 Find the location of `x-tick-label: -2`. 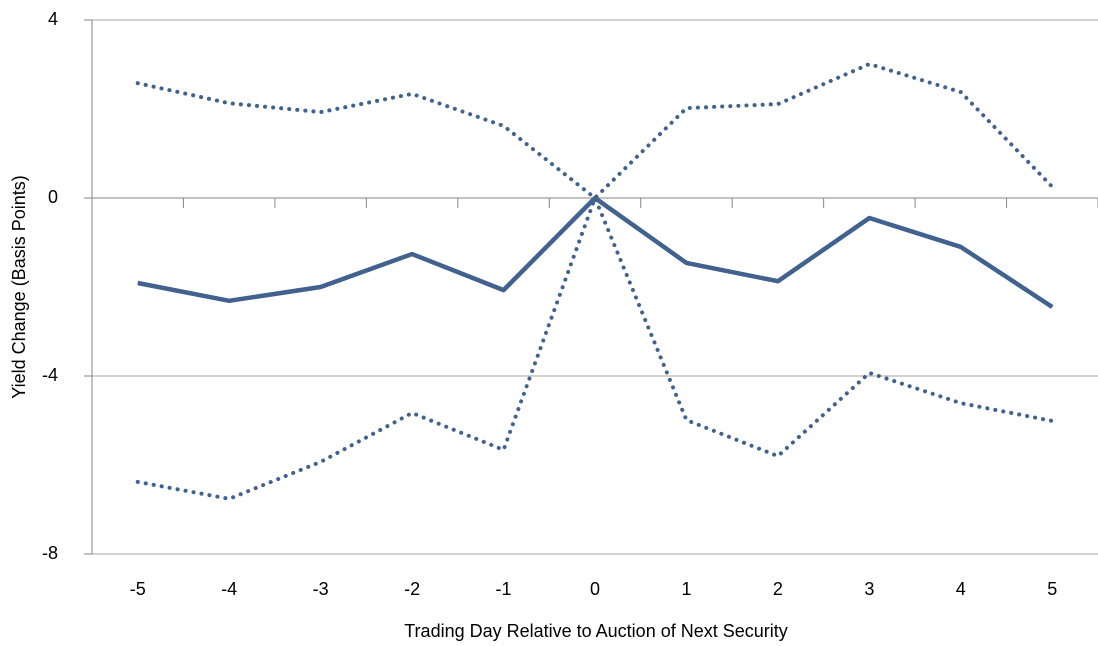

x-tick-label: -2 is located at coordinates (412, 589).